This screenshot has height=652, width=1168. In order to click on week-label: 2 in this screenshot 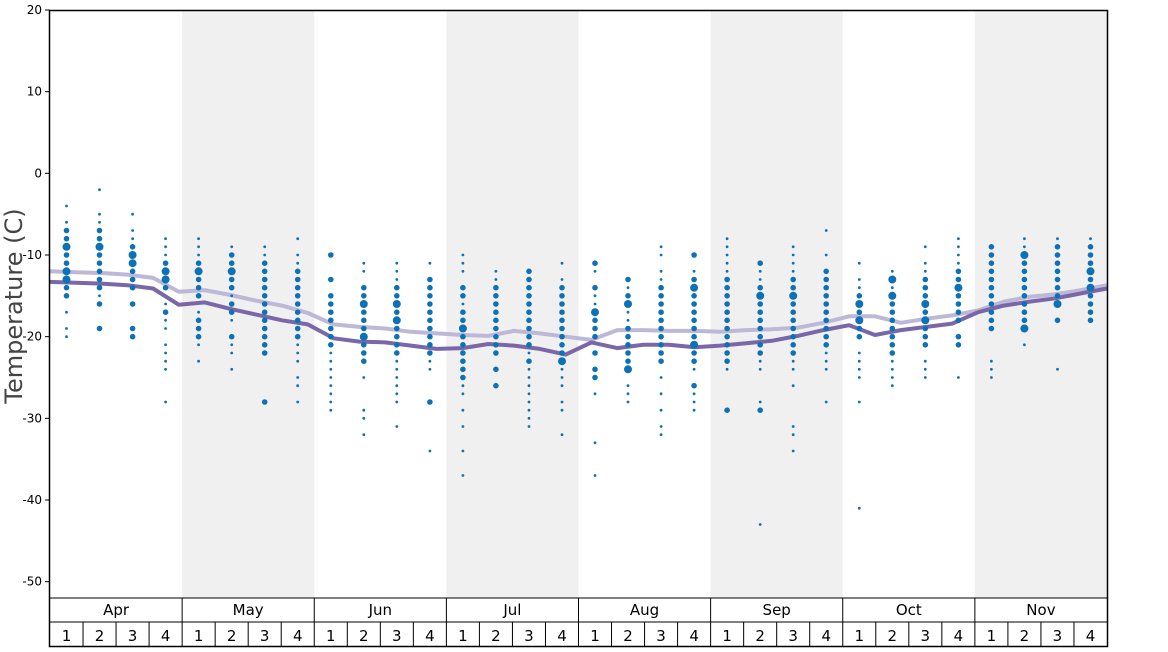, I will do `click(760, 636)`.